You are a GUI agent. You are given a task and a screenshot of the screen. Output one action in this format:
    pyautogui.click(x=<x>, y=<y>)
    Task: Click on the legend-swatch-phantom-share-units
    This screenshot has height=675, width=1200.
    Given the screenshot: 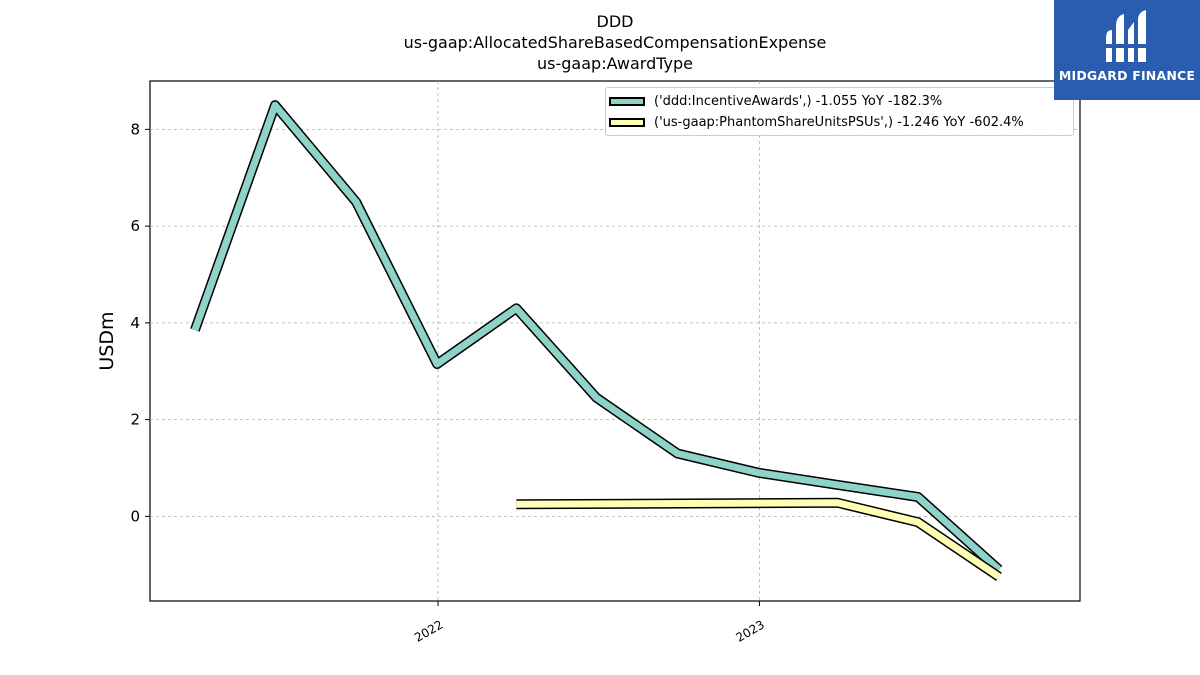 What is the action you would take?
    pyautogui.click(x=627, y=122)
    